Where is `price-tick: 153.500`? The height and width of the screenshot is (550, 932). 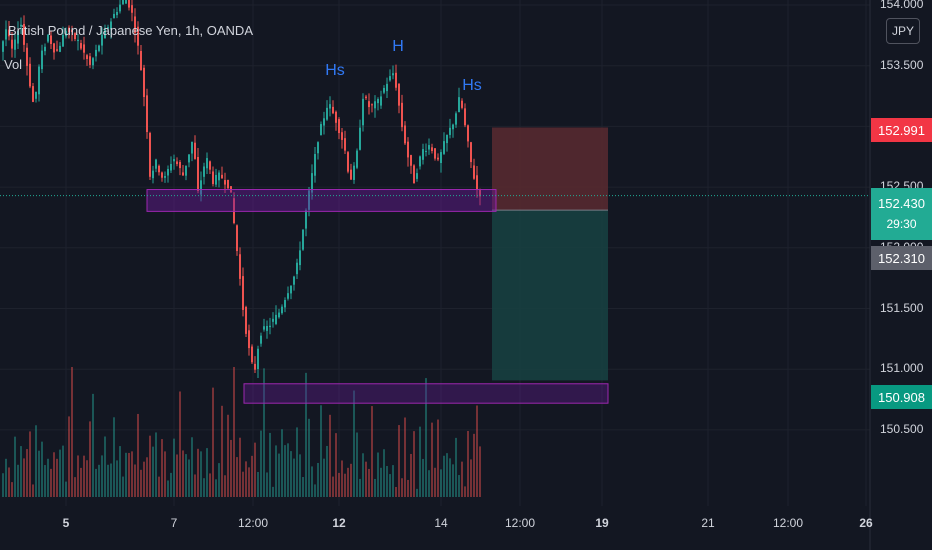
price-tick: 153.500 is located at coordinates (902, 64).